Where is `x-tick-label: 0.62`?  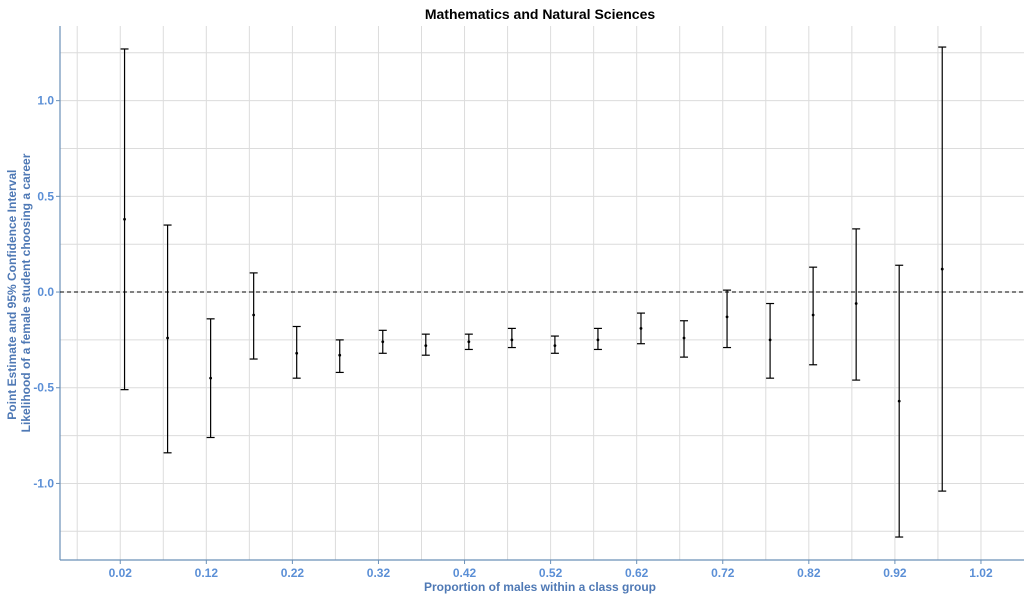 x-tick-label: 0.62 is located at coordinates (637, 573).